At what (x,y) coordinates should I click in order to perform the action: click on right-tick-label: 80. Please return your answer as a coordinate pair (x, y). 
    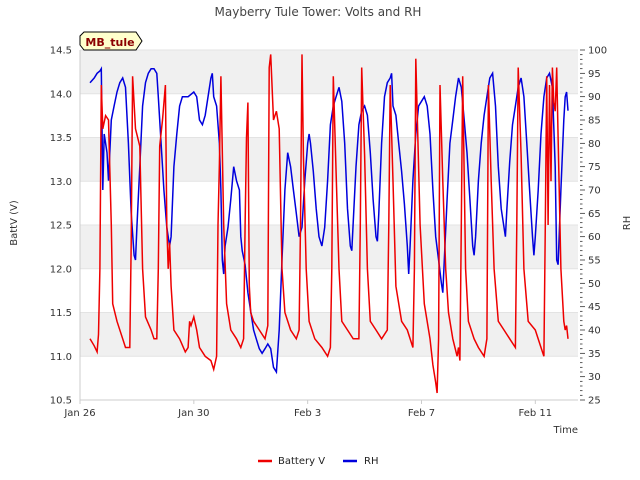
    Looking at the image, I should click on (594, 144).